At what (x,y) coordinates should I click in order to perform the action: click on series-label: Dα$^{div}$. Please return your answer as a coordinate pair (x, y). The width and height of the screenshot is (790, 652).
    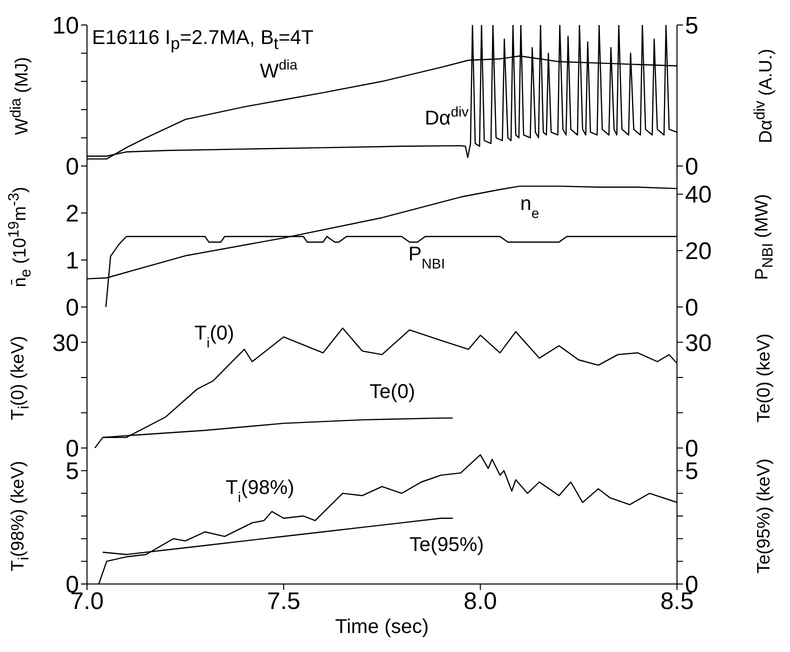
    Looking at the image, I should click on (446, 116).